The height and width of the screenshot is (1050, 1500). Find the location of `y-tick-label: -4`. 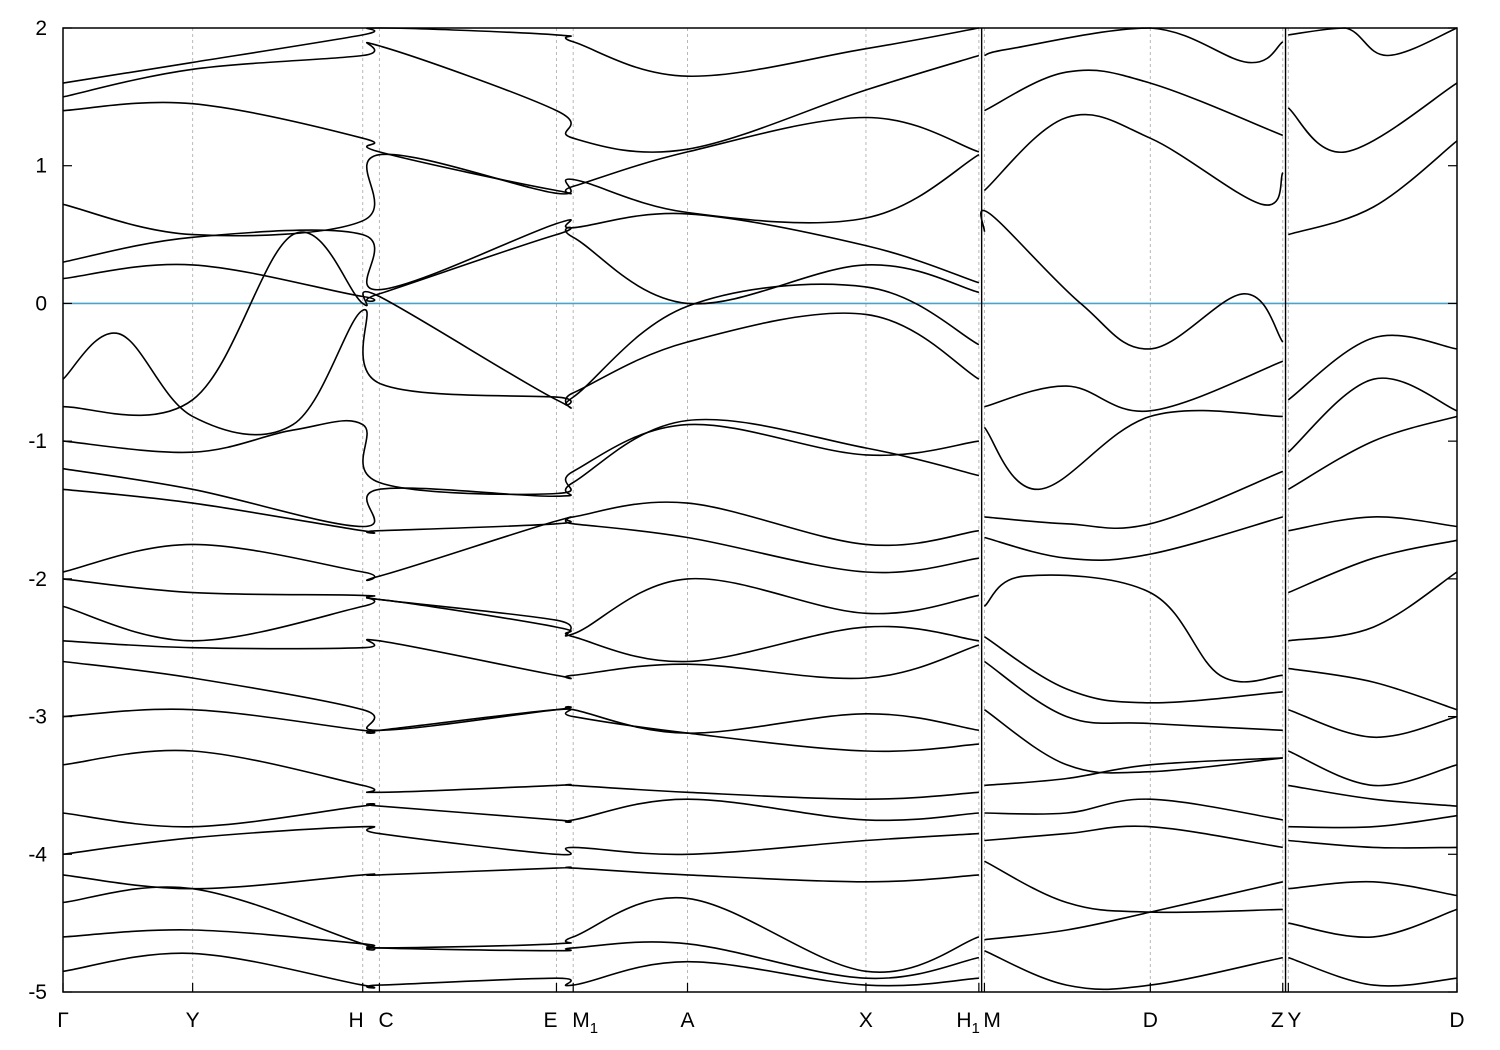

y-tick-label: -4 is located at coordinates (37, 854).